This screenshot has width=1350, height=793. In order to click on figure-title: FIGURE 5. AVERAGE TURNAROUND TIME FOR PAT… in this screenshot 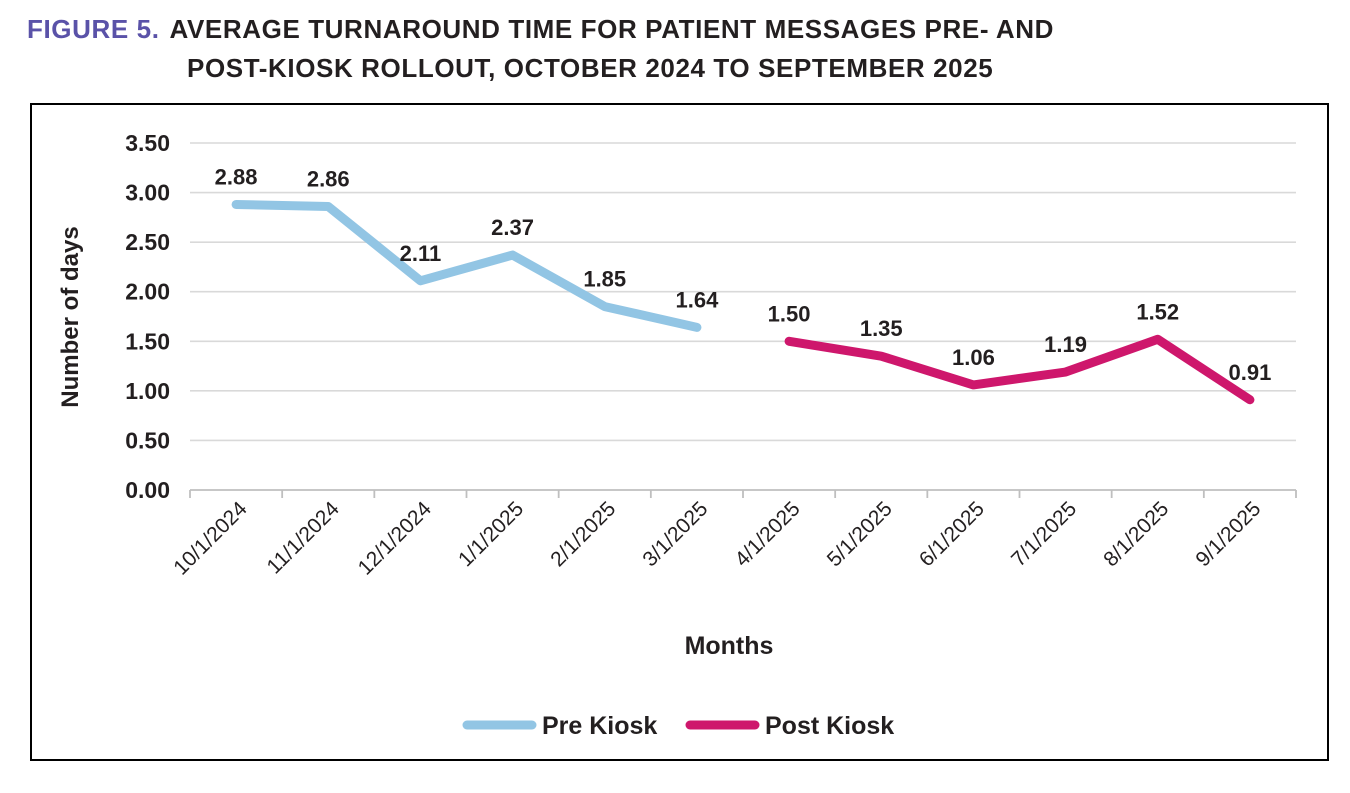, I will do `click(677, 49)`.